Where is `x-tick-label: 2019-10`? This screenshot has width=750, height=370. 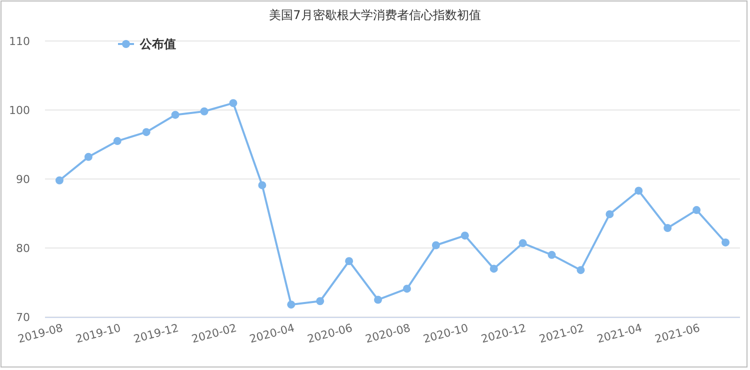
x-tick-label: 2019-10 is located at coordinates (98, 333).